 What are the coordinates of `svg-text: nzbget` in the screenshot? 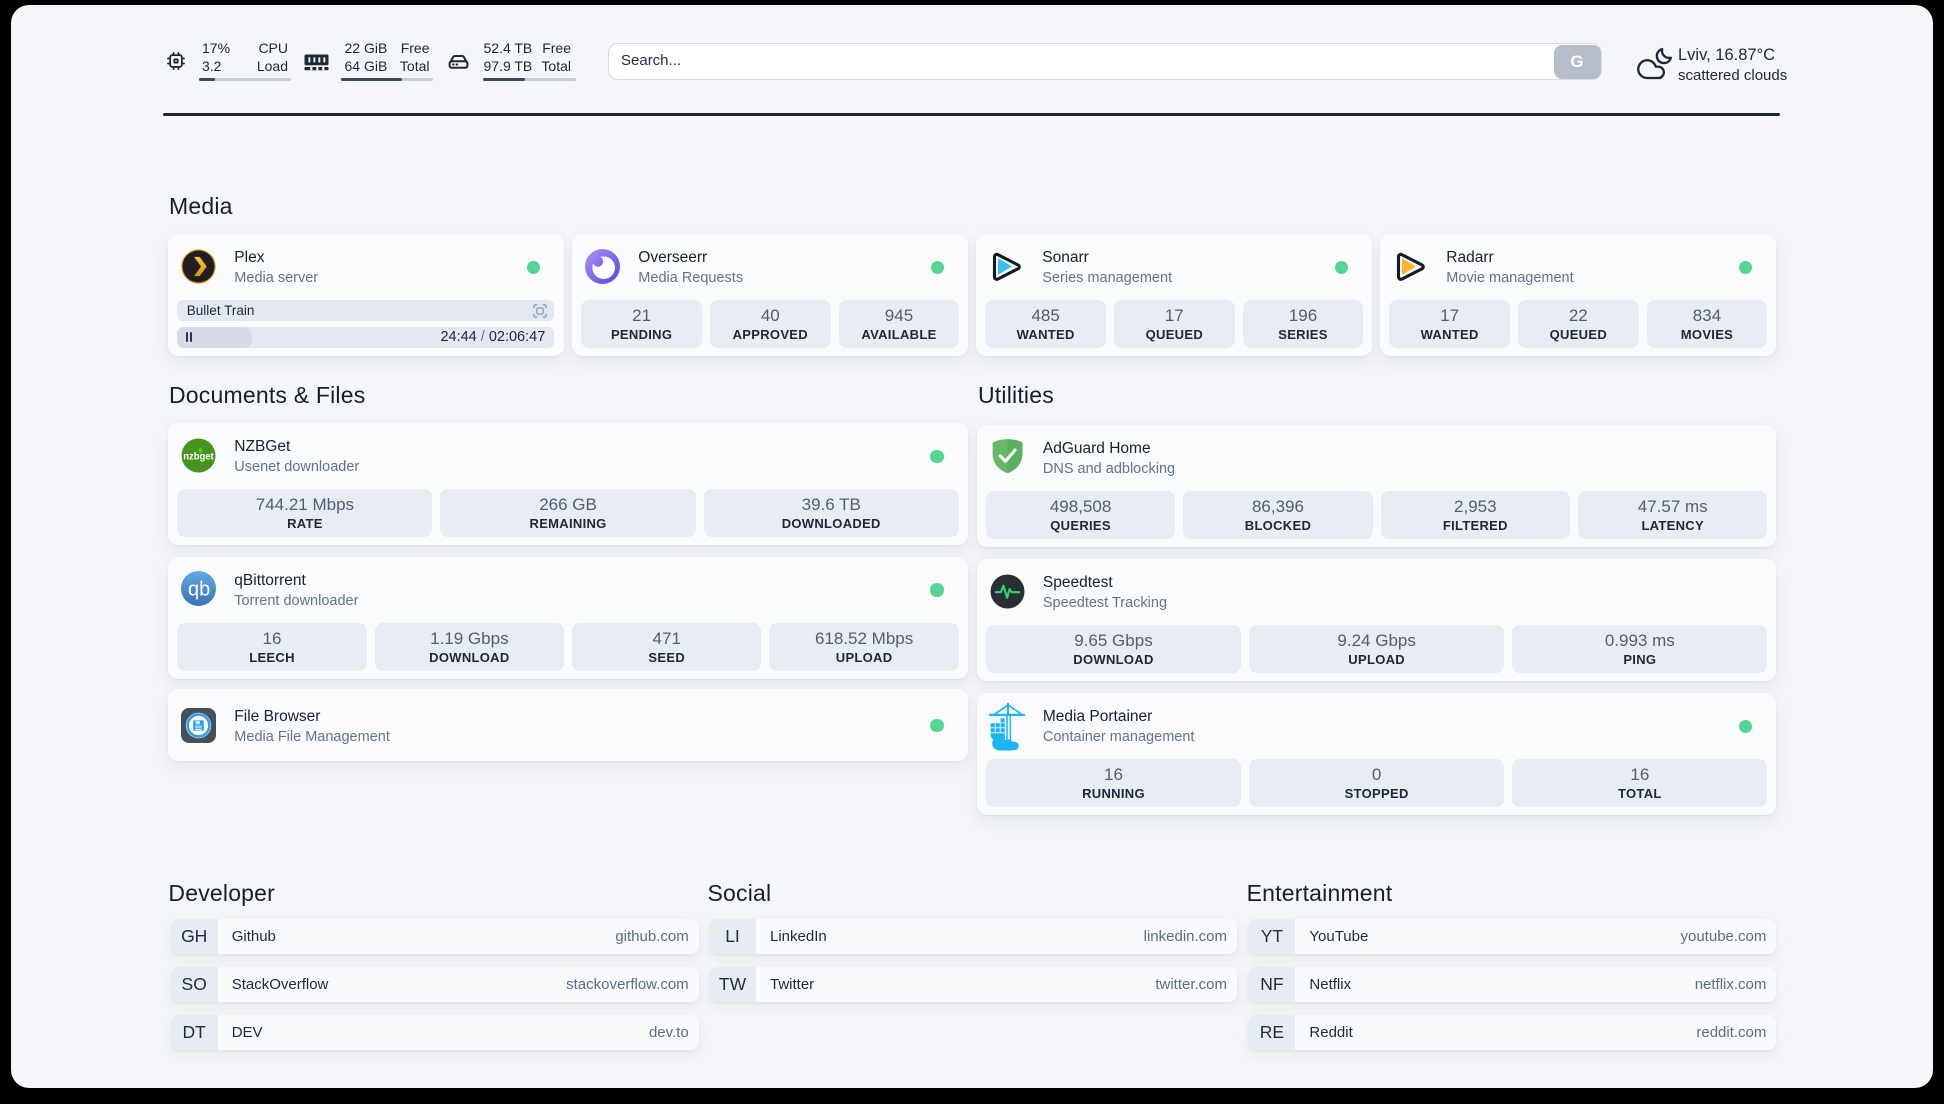 It's located at (198, 456).